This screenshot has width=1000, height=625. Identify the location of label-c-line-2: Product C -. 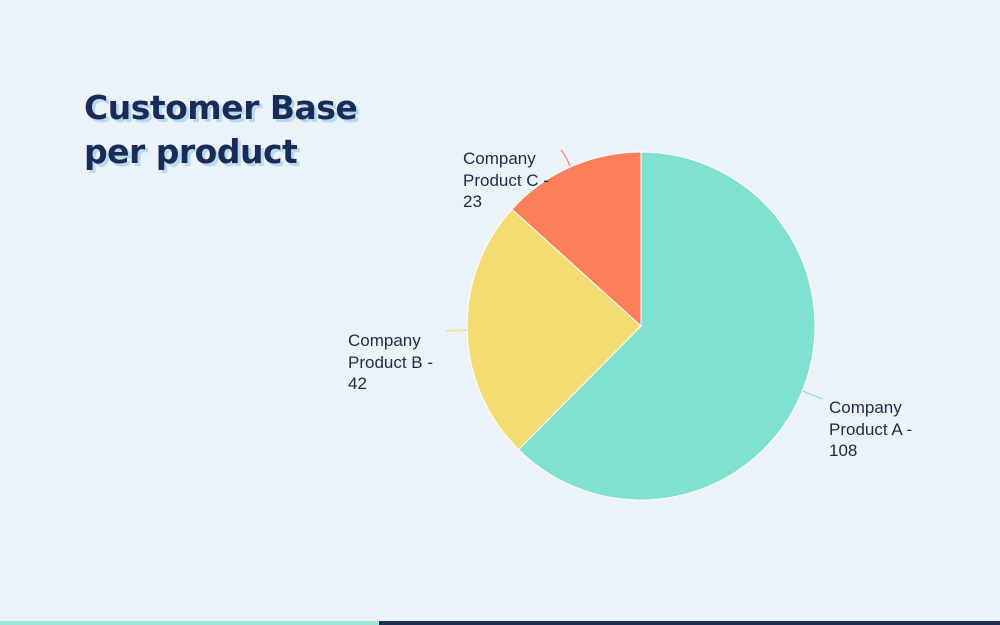
(506, 180).